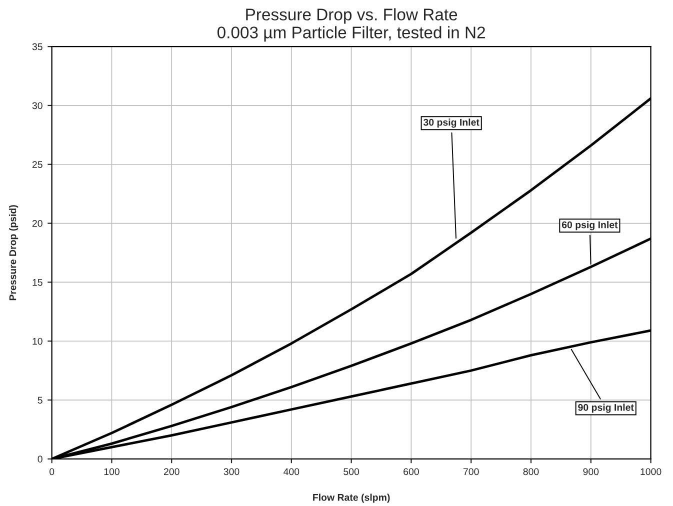  I want to click on y-tick-label: 0, so click(40, 459).